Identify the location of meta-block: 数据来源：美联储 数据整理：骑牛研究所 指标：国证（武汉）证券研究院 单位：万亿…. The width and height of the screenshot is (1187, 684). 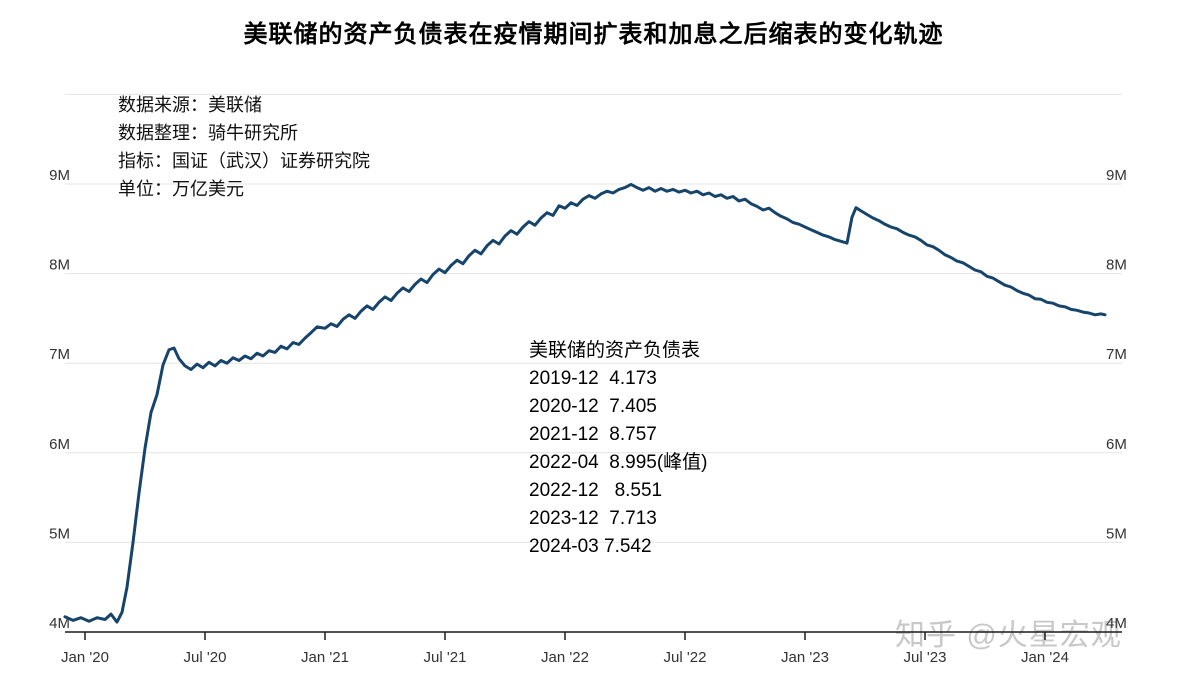
(244, 147).